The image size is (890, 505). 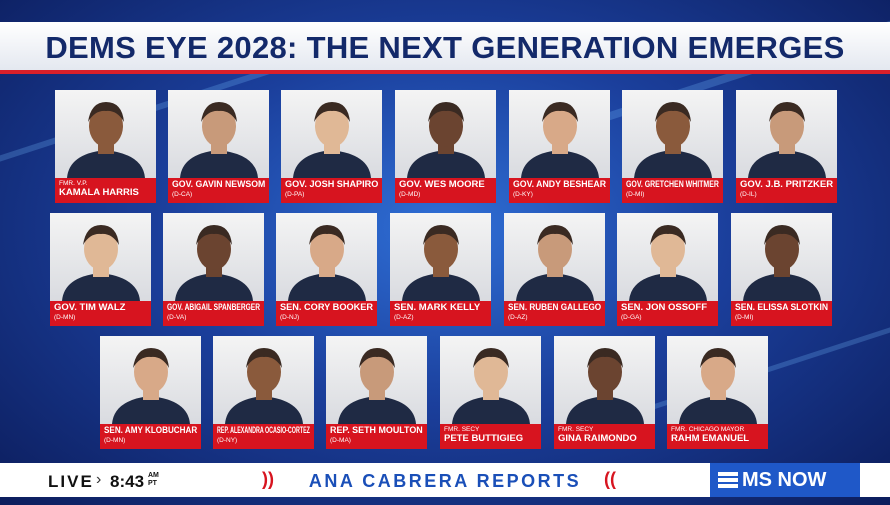 I want to click on name-label: SEN. ELISSA SLOTKIN (D-MI), so click(x=781, y=313).